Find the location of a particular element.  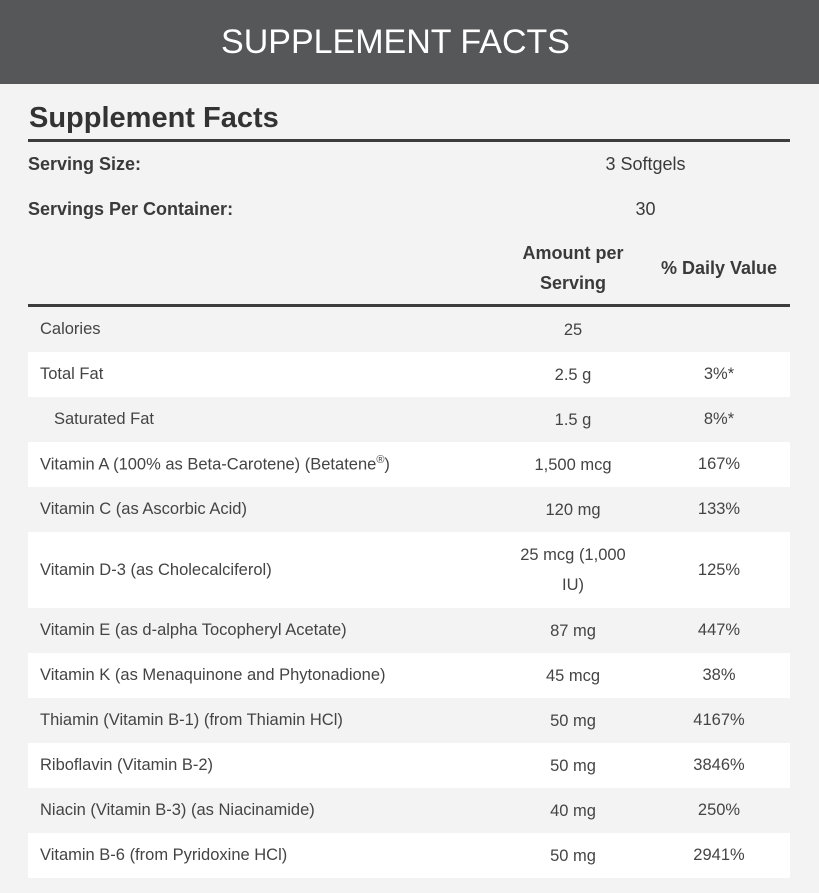

panel-heading: Supplement Facts is located at coordinates (409, 113).